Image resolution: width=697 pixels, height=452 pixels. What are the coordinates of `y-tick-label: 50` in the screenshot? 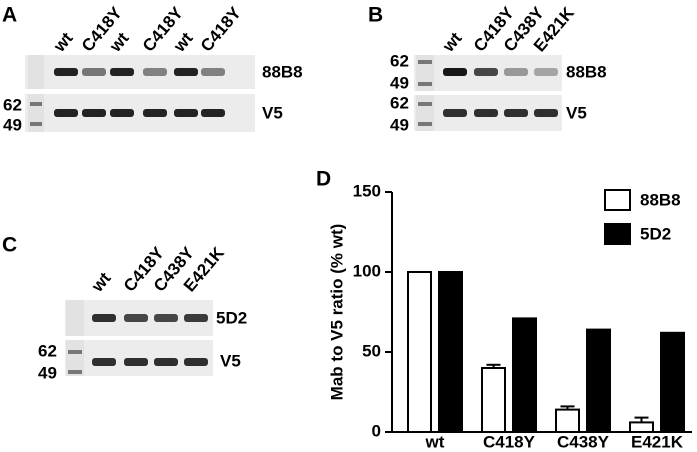 It's located at (371, 350).